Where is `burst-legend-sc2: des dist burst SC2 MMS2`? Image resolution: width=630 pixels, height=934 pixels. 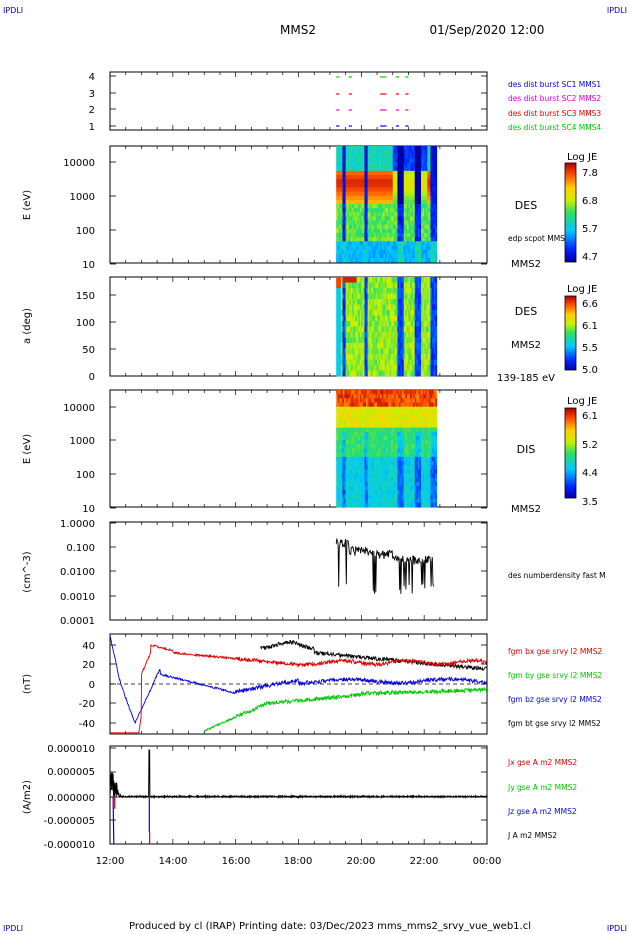 burst-legend-sc2: des dist burst SC2 MMS2 is located at coordinates (554, 98).